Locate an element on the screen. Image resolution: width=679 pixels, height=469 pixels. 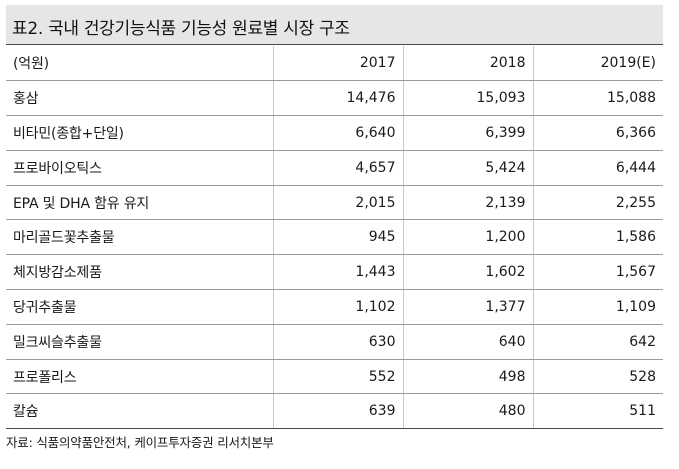
table-header-row: (억원) 2017 2018 2019(E) is located at coordinates (334, 64).